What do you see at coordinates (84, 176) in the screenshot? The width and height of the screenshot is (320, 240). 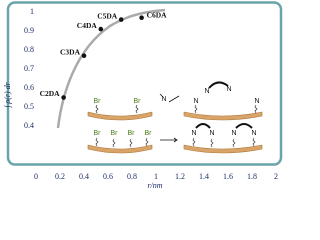 I see `x-tick-label: 0.4` at bounding box center [84, 176].